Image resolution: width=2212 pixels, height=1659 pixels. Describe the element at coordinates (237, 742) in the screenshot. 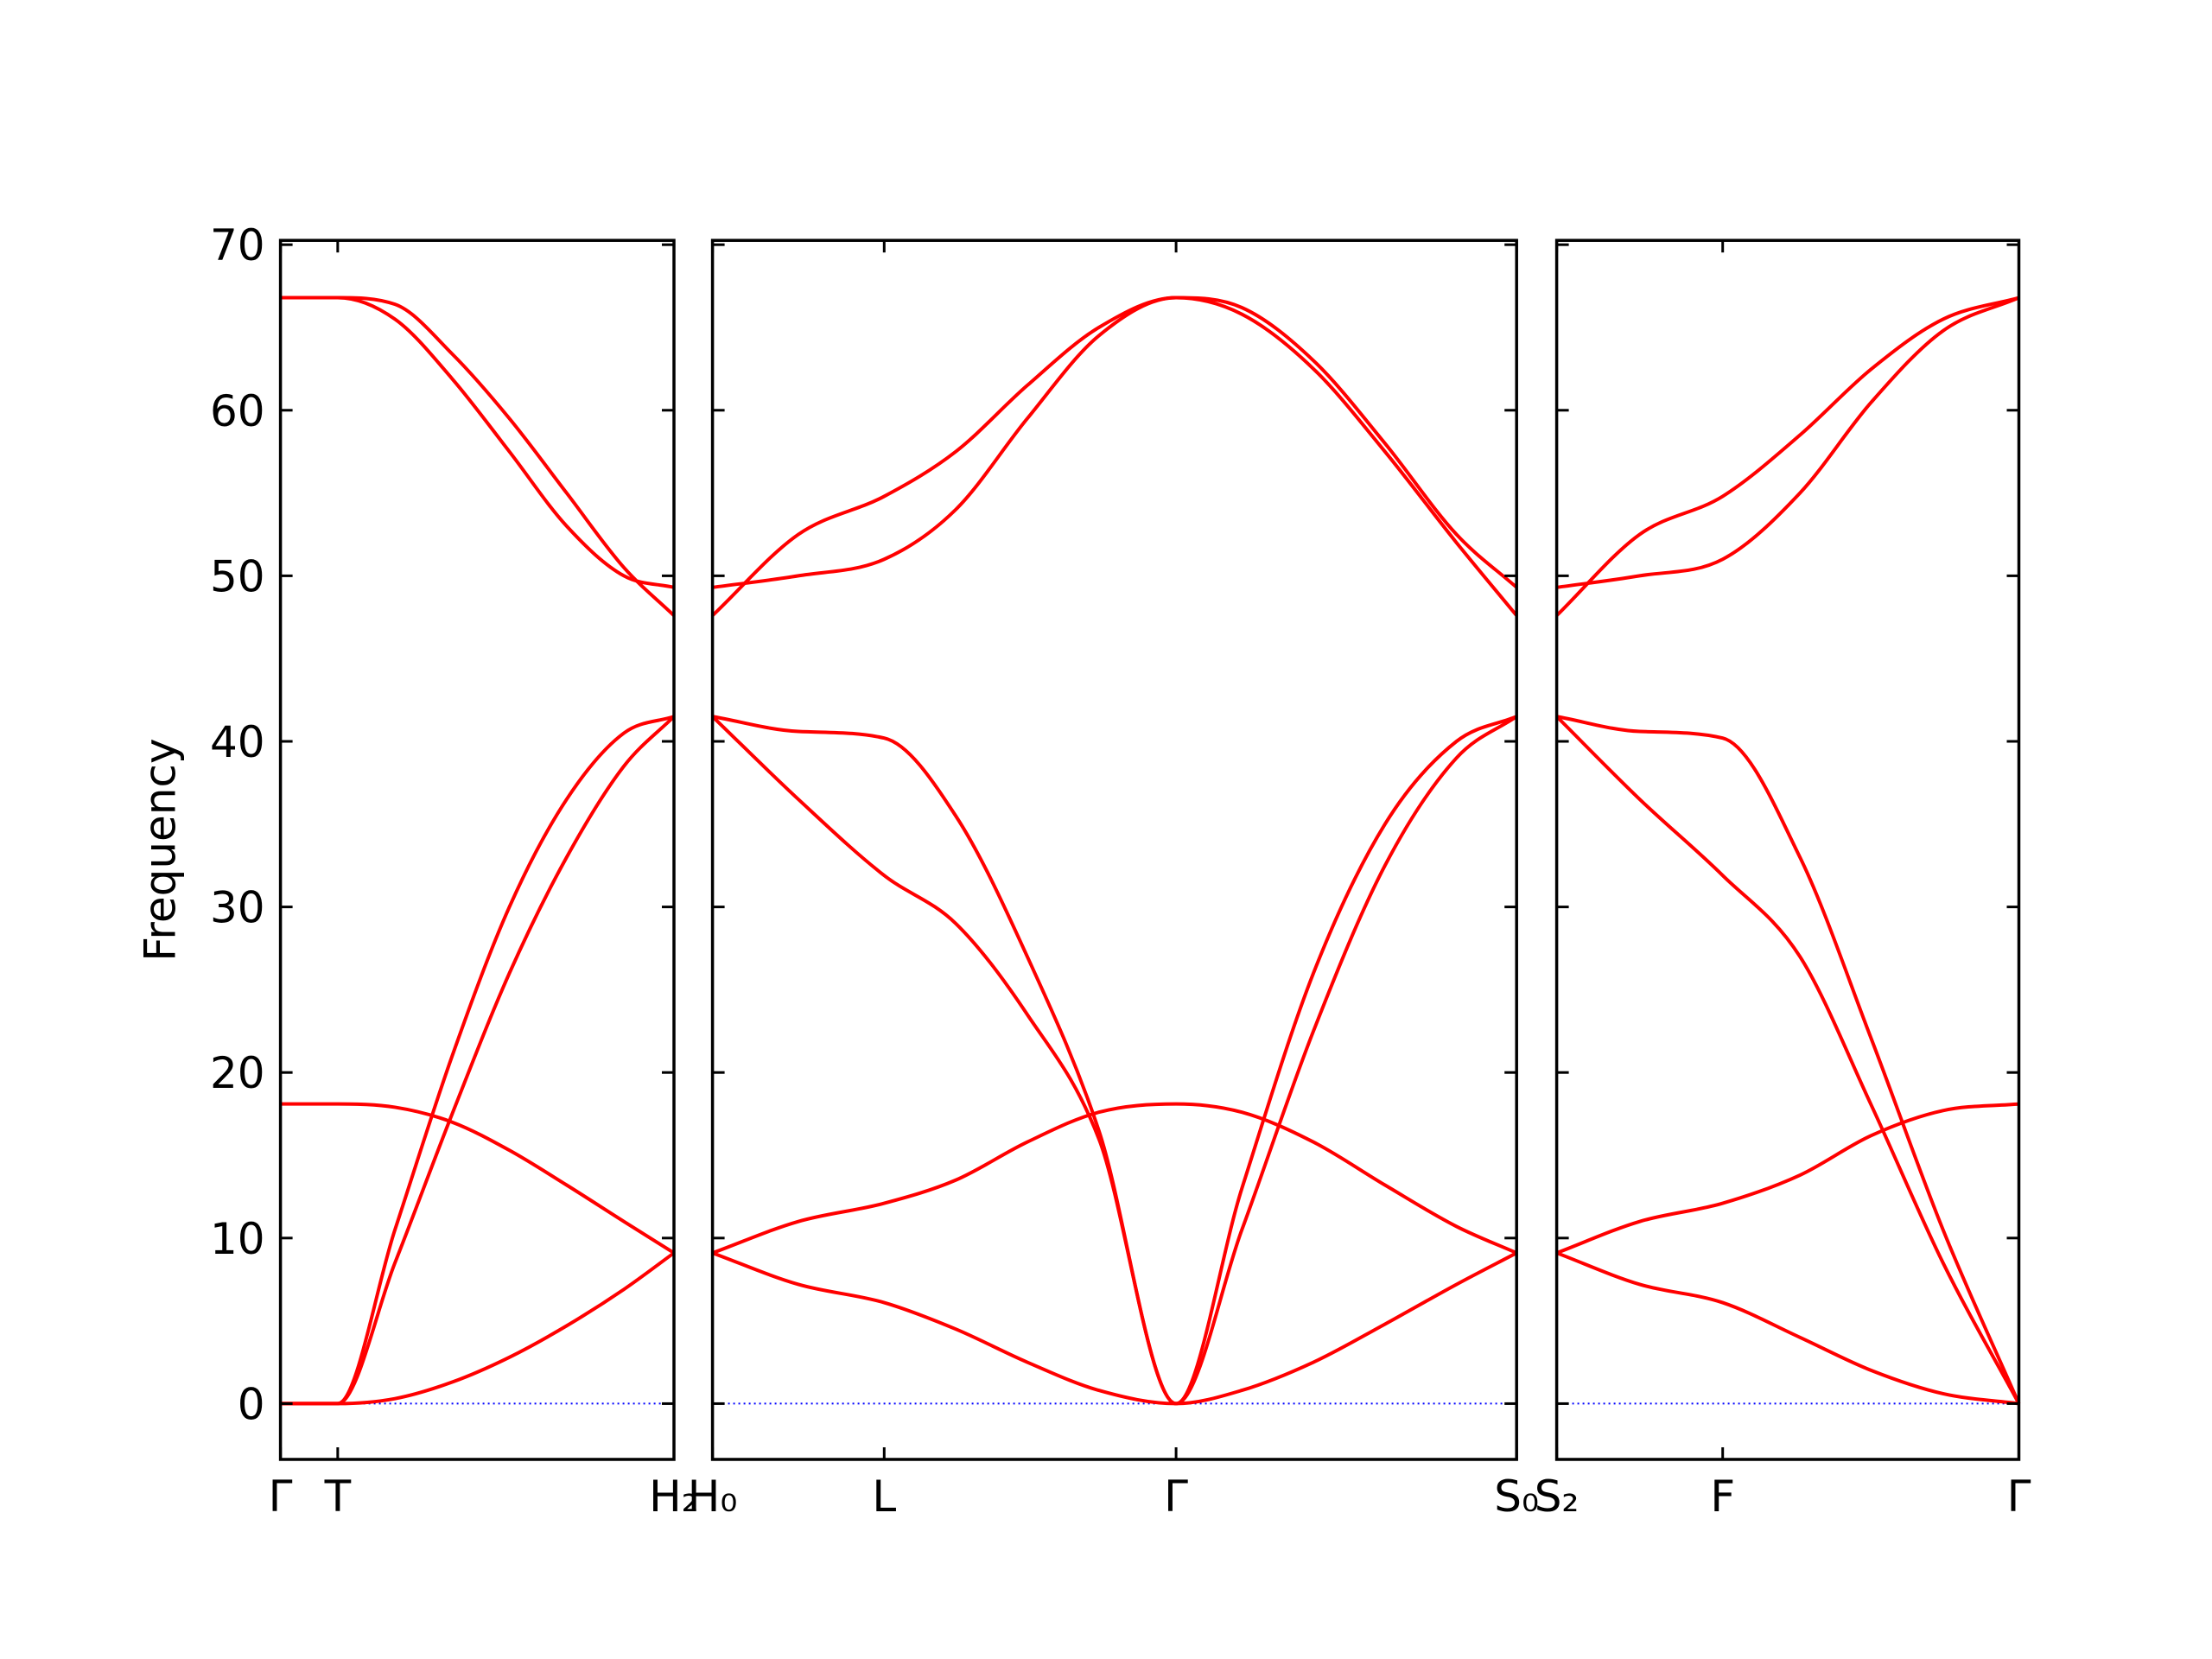

I see `y-tick-label: 40` at that location.